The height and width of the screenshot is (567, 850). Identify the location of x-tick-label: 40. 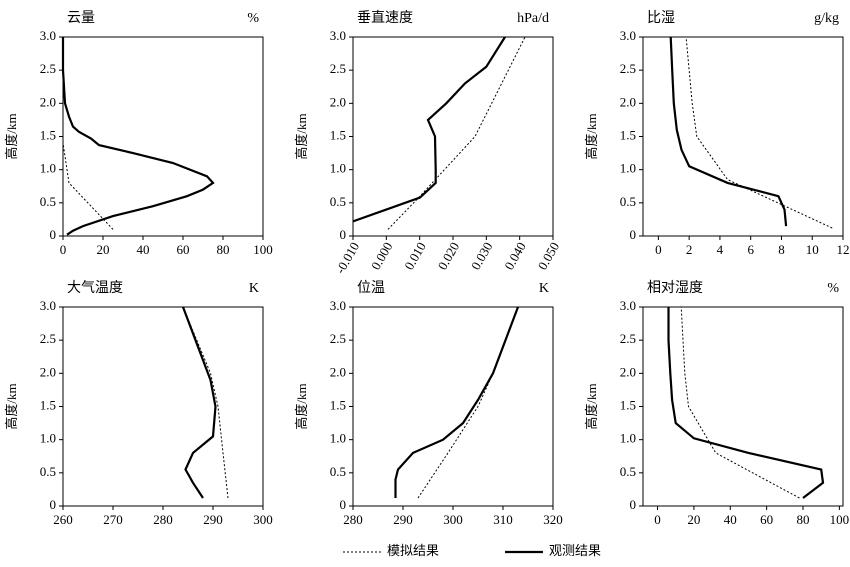
(143, 249).